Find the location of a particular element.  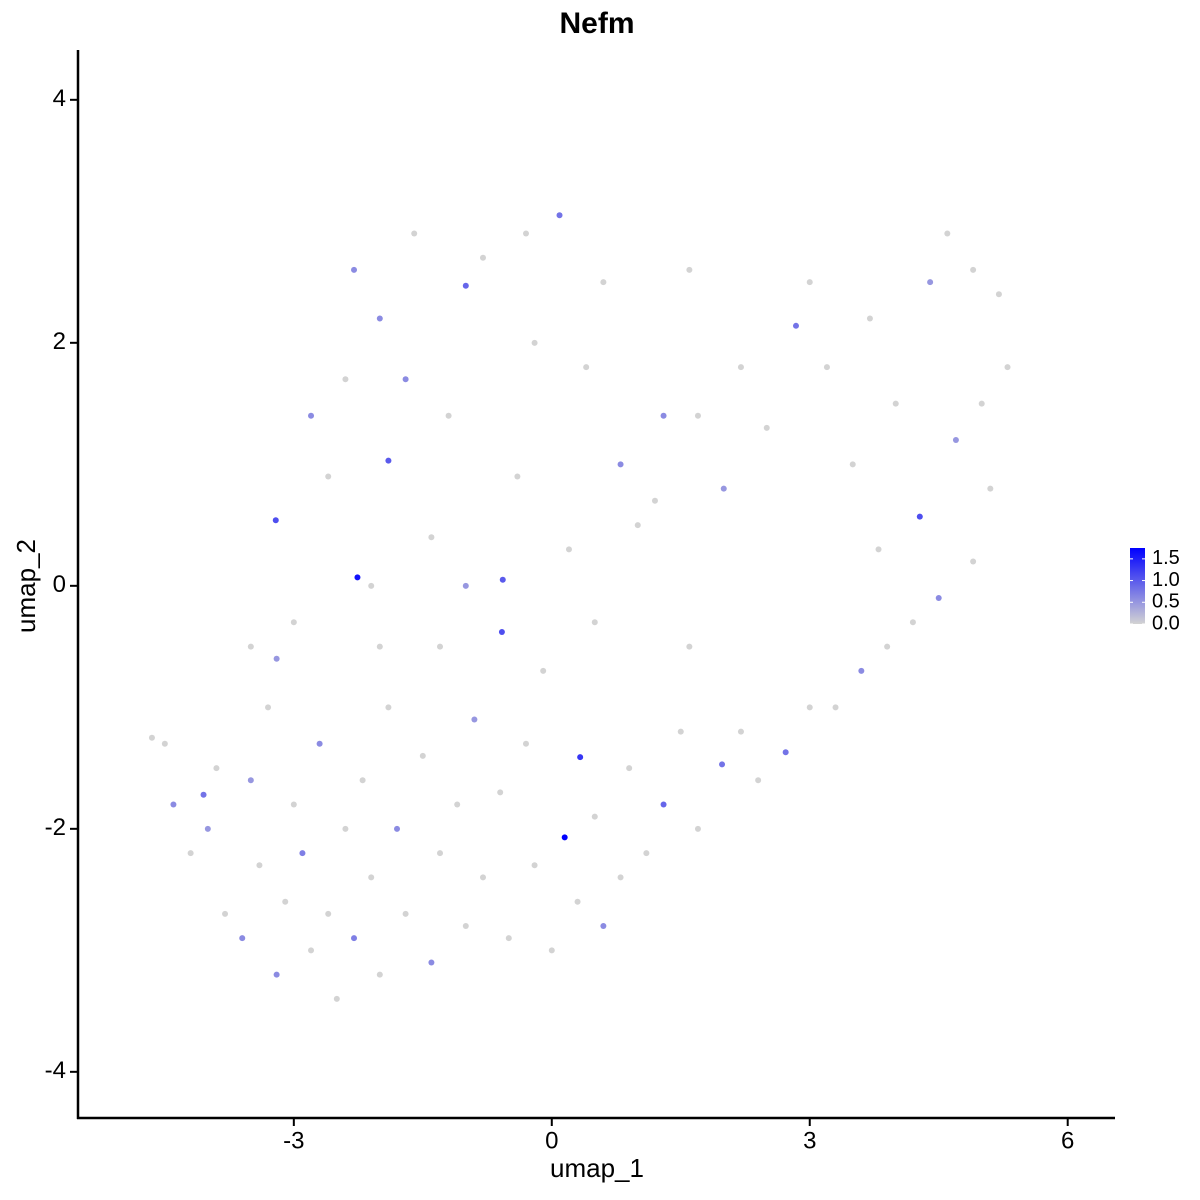

x-tick-label: -3 is located at coordinates (293, 1140).